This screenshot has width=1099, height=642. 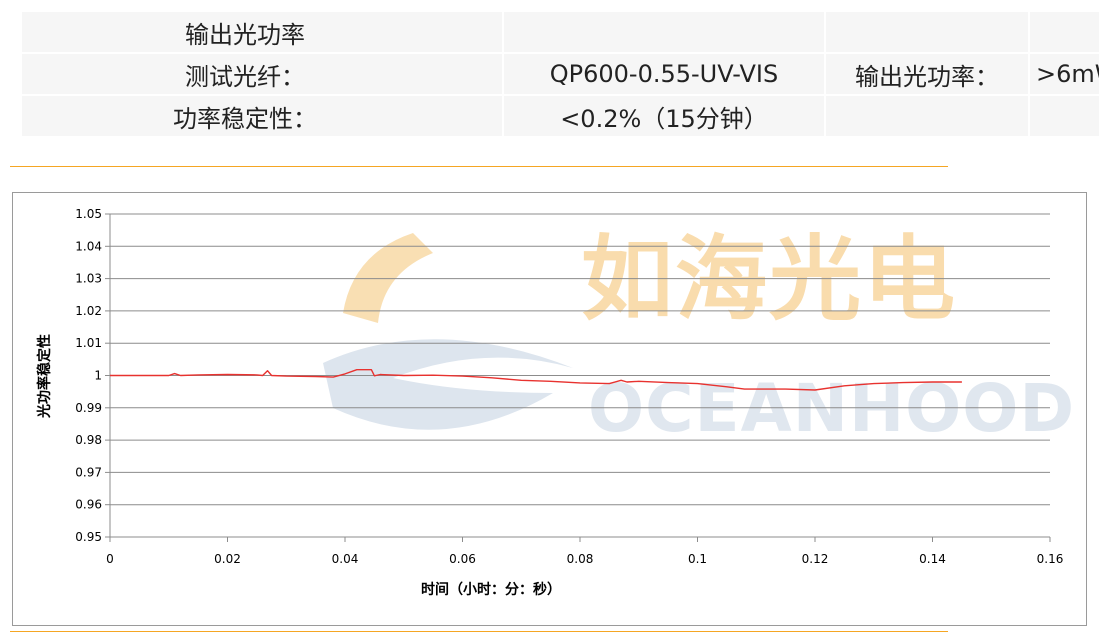 What do you see at coordinates (44, 376) in the screenshot?
I see `y-axis-label: 光功率稳定性` at bounding box center [44, 376].